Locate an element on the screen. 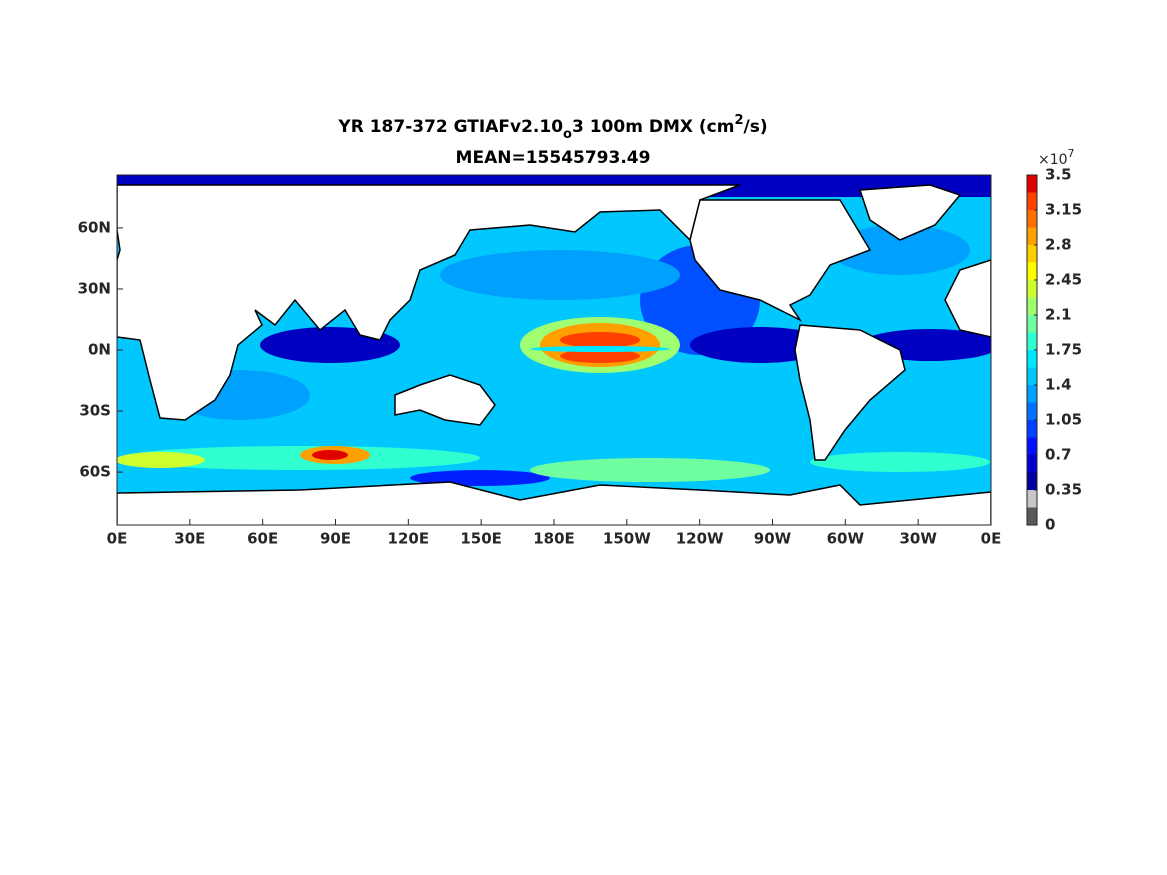 The width and height of the screenshot is (1167, 875). colorbar-tick-label: 1.4 is located at coordinates (1058, 385).